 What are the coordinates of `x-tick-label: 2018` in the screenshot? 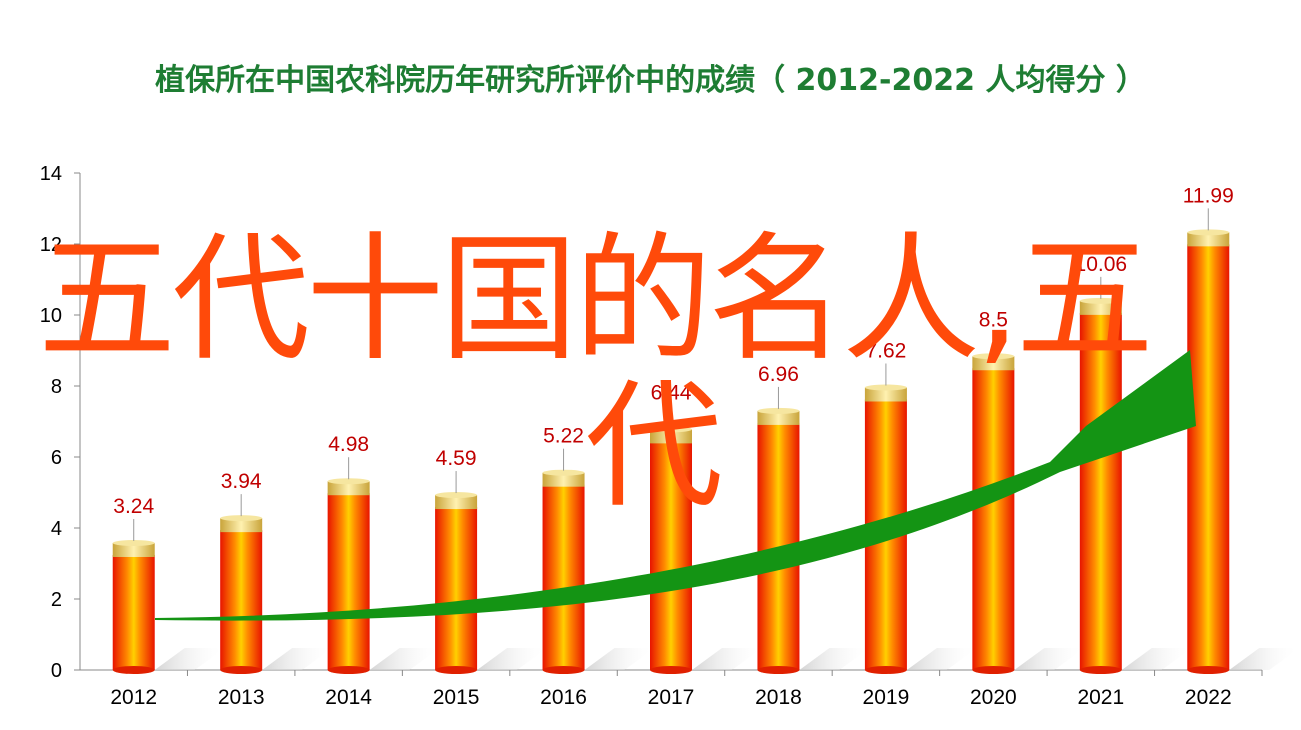 It's located at (778, 697).